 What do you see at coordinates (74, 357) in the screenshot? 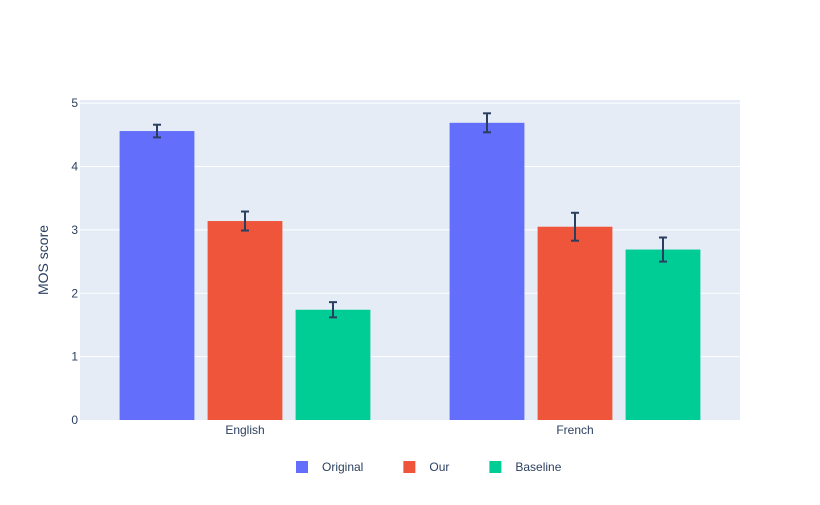
I see `y-tick-label: 1` at bounding box center [74, 357].